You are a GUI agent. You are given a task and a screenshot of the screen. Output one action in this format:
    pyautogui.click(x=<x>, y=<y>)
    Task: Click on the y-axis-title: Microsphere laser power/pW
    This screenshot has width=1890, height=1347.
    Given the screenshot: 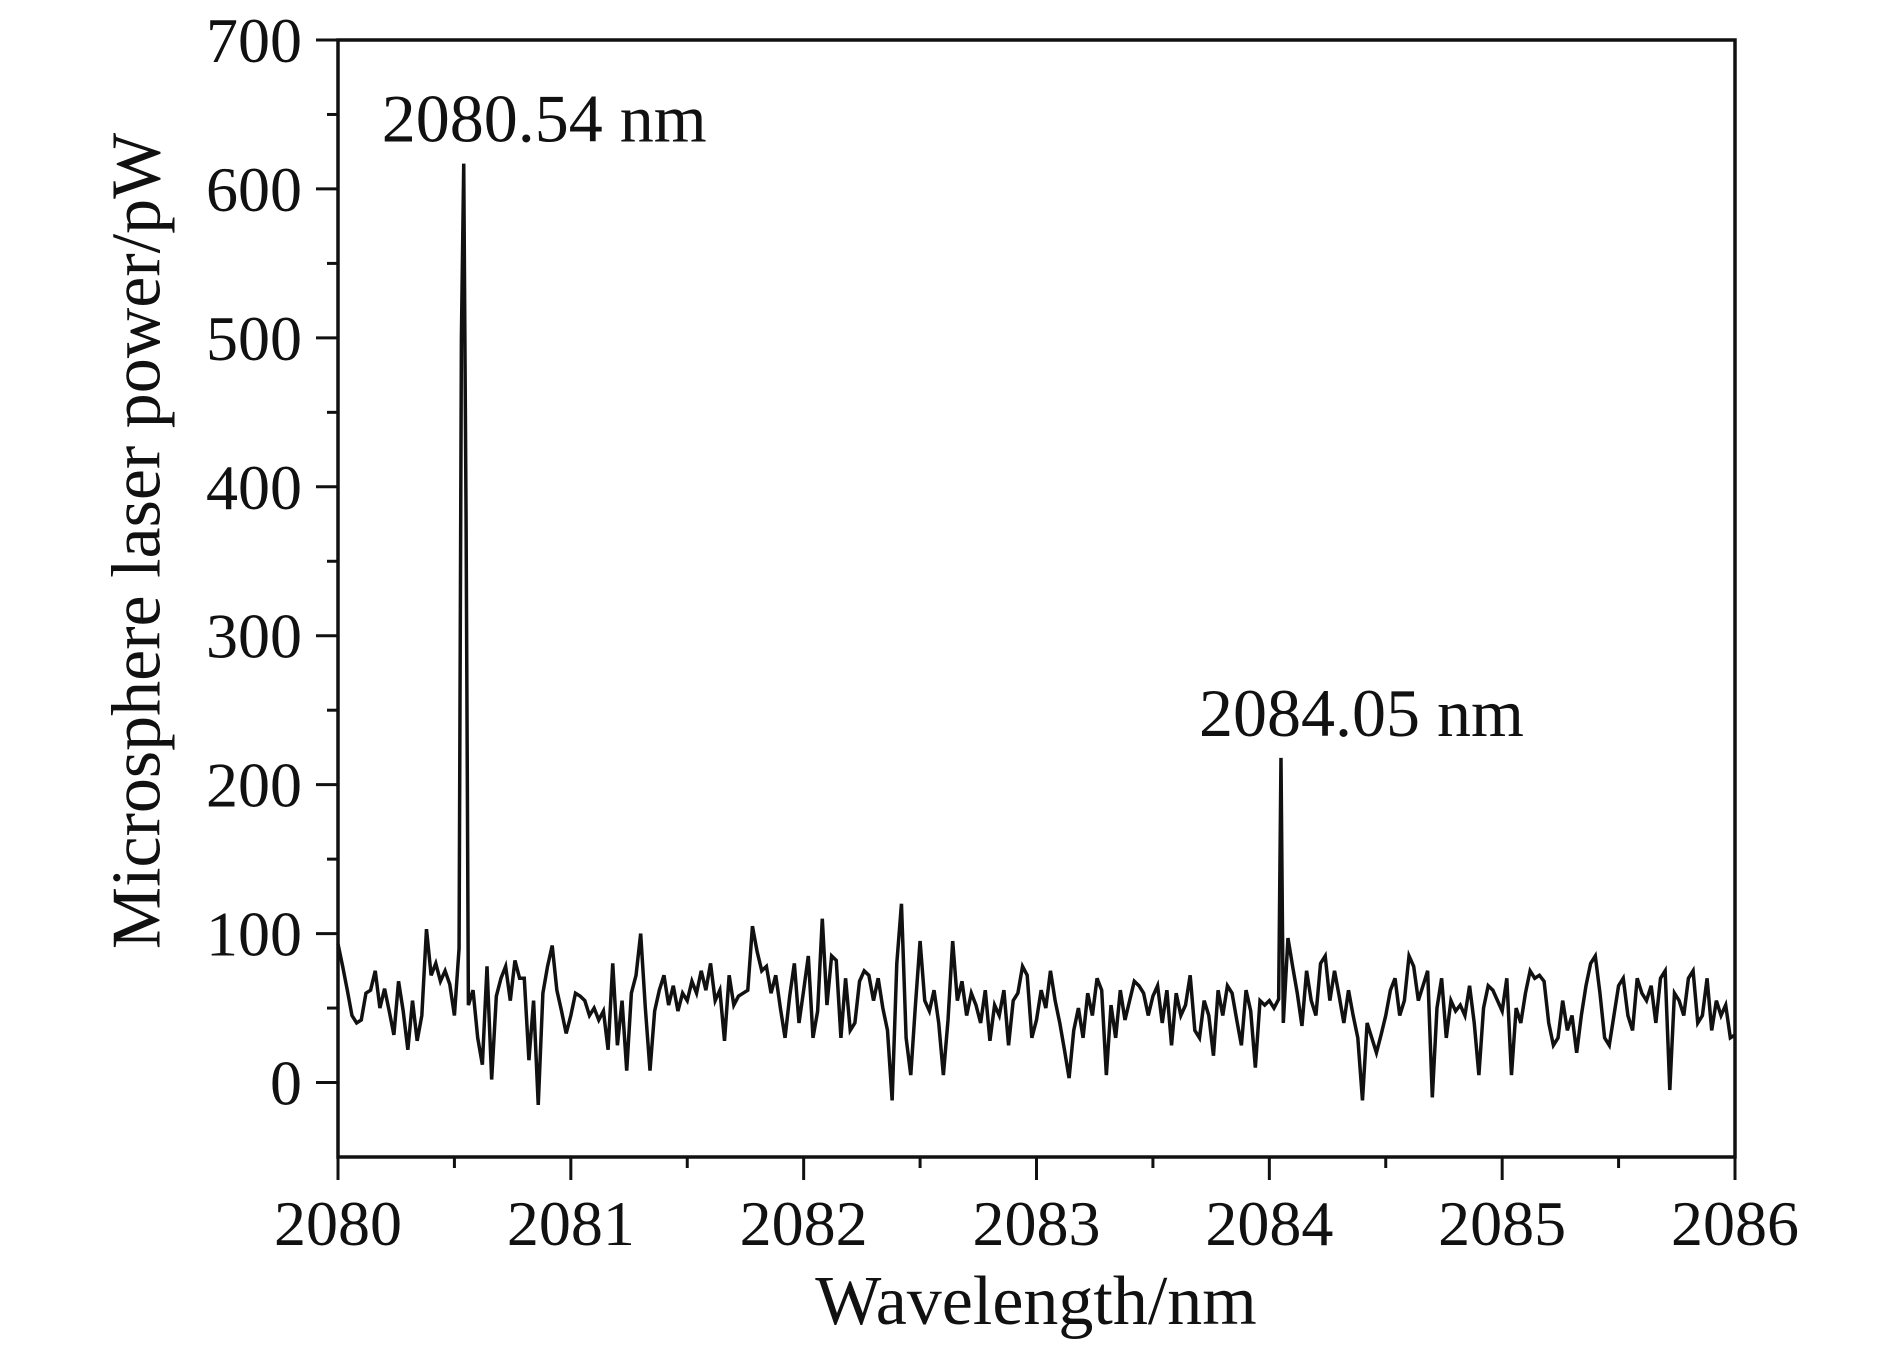 What is the action you would take?
    pyautogui.click(x=137, y=541)
    